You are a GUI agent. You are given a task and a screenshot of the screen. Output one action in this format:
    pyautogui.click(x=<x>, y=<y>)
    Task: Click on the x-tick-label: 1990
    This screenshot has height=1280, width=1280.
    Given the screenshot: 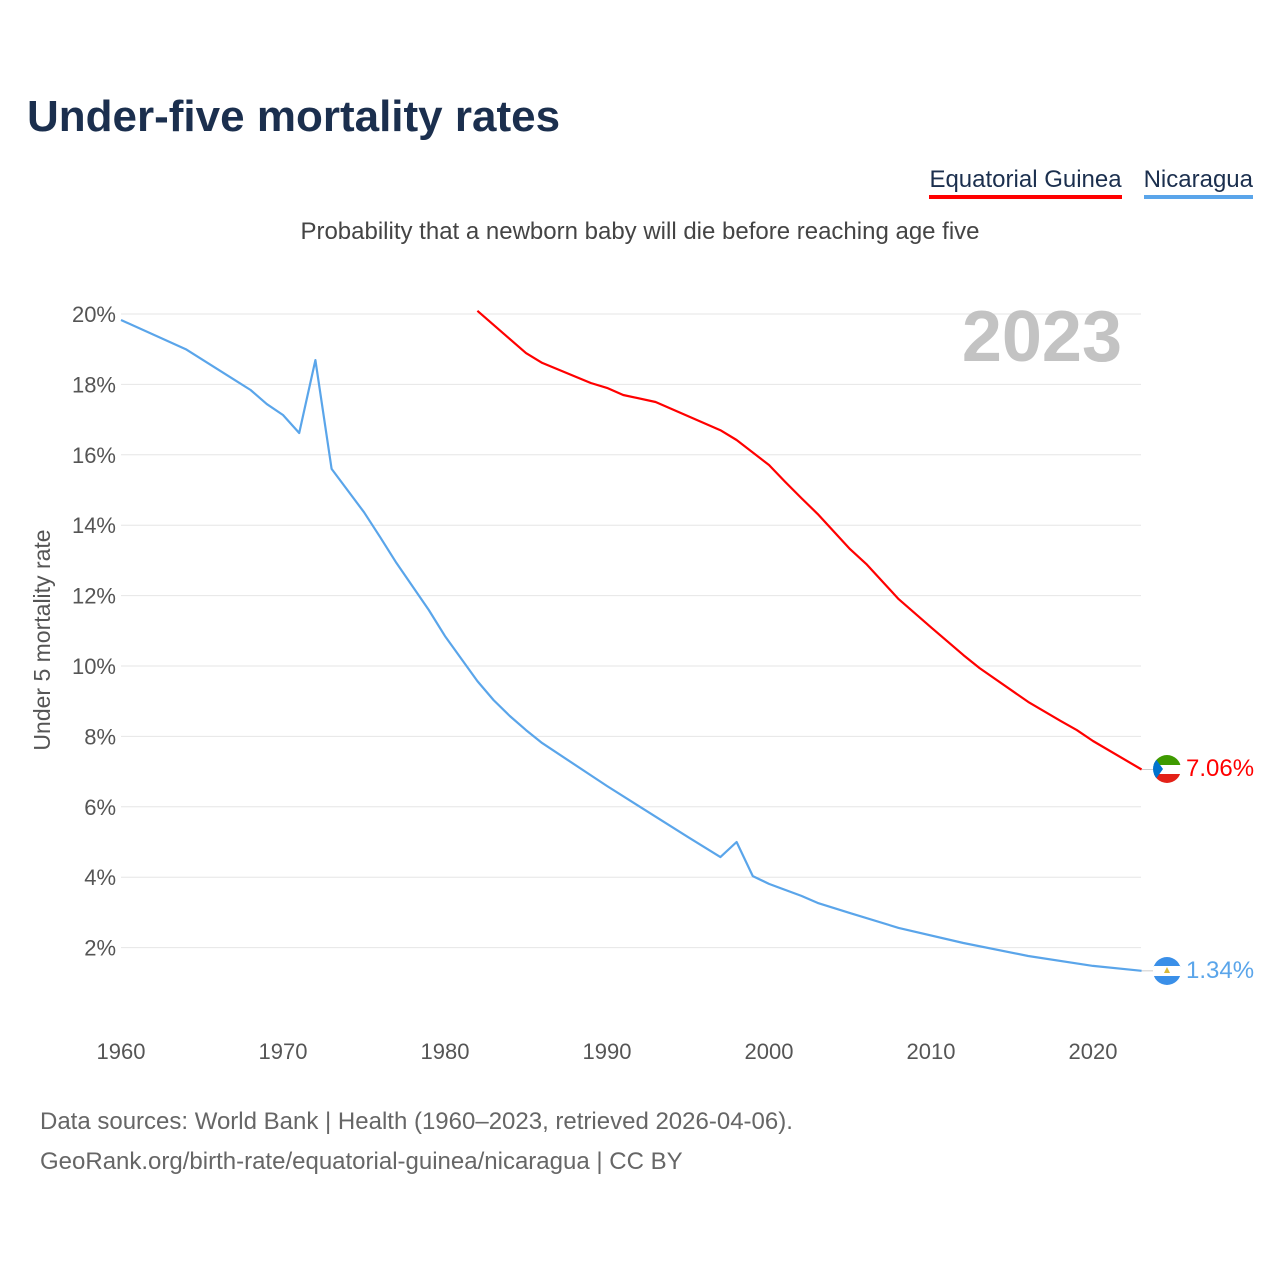 What is the action you would take?
    pyautogui.click(x=607, y=1051)
    